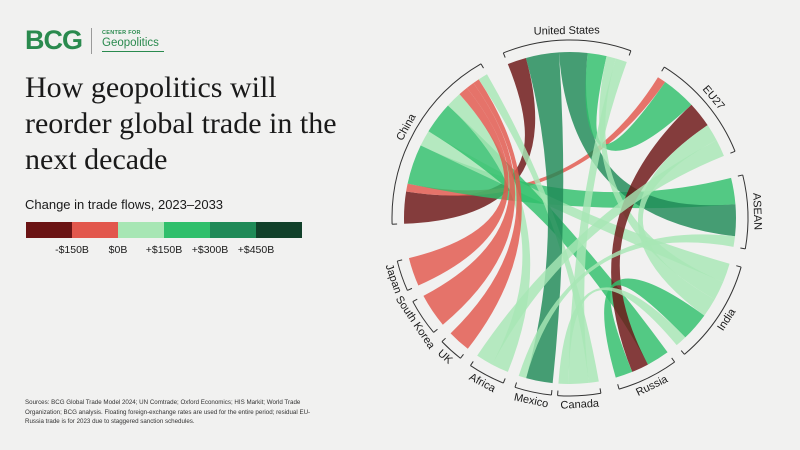 The image size is (800, 450). I want to click on legend-label: -$150B, so click(72, 250).